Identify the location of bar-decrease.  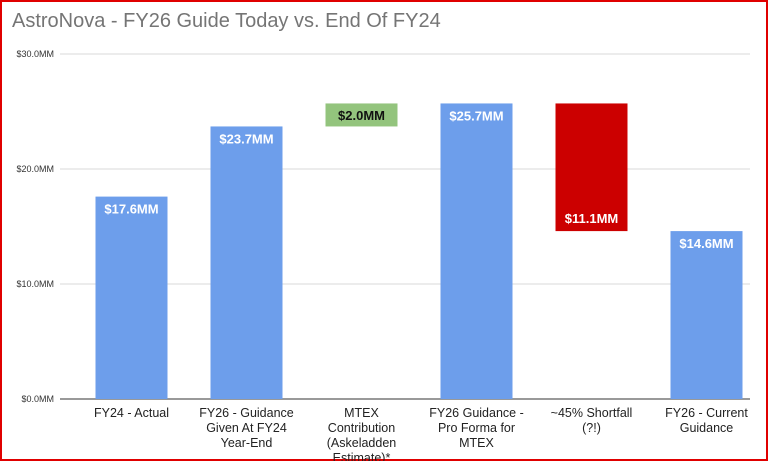
(591, 167).